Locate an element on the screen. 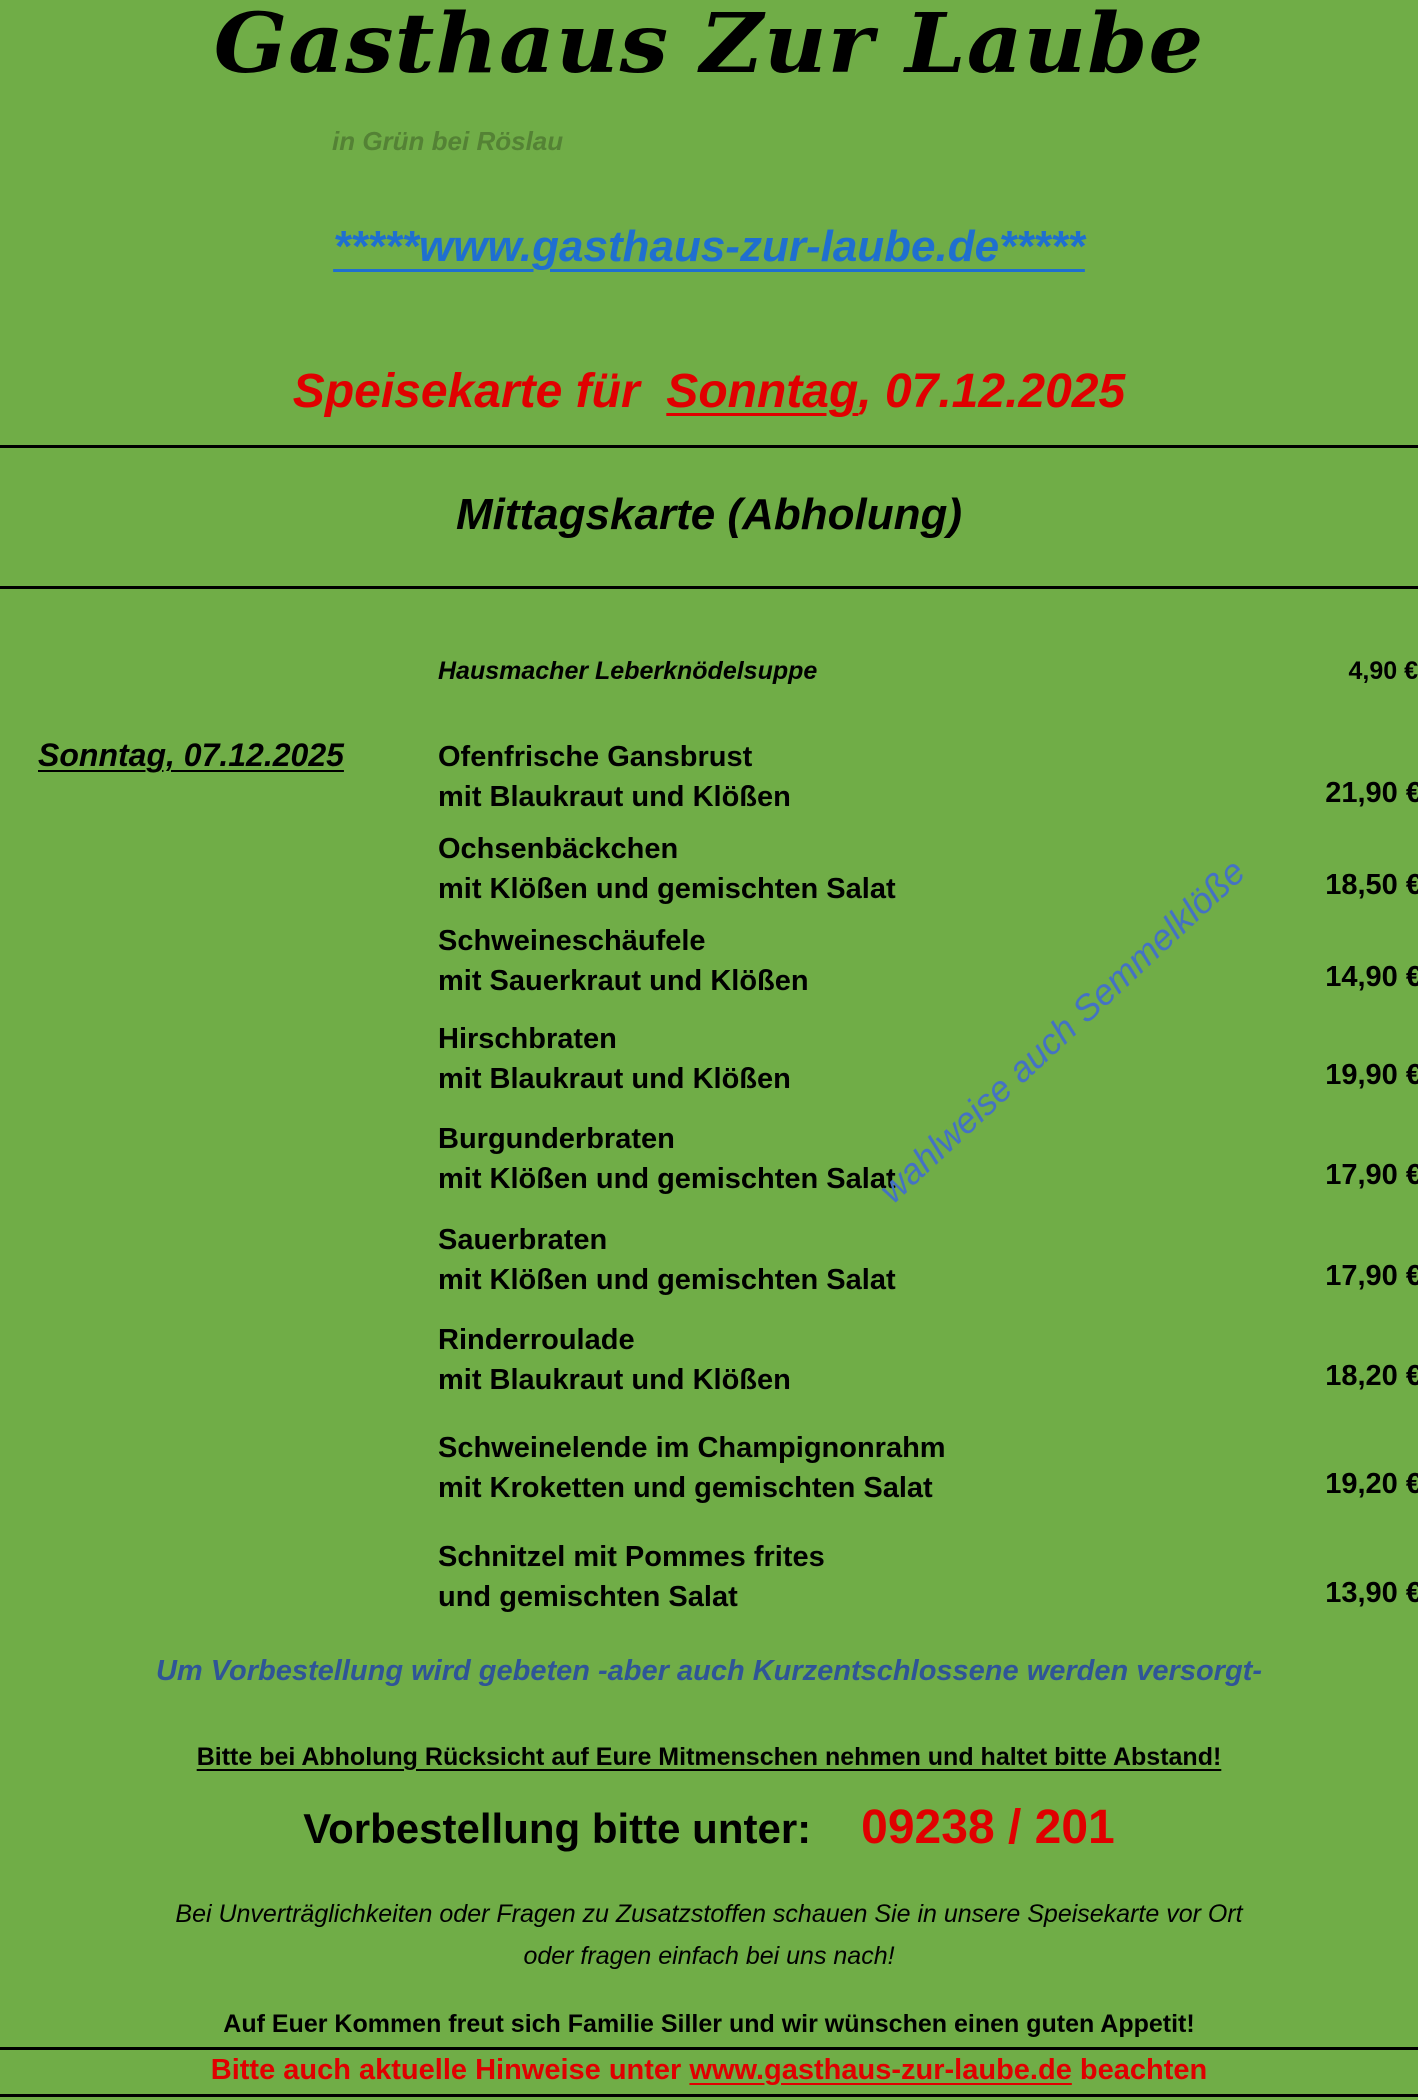  dish-side: mit Sauerkraut und Klößen is located at coordinates (623, 981).